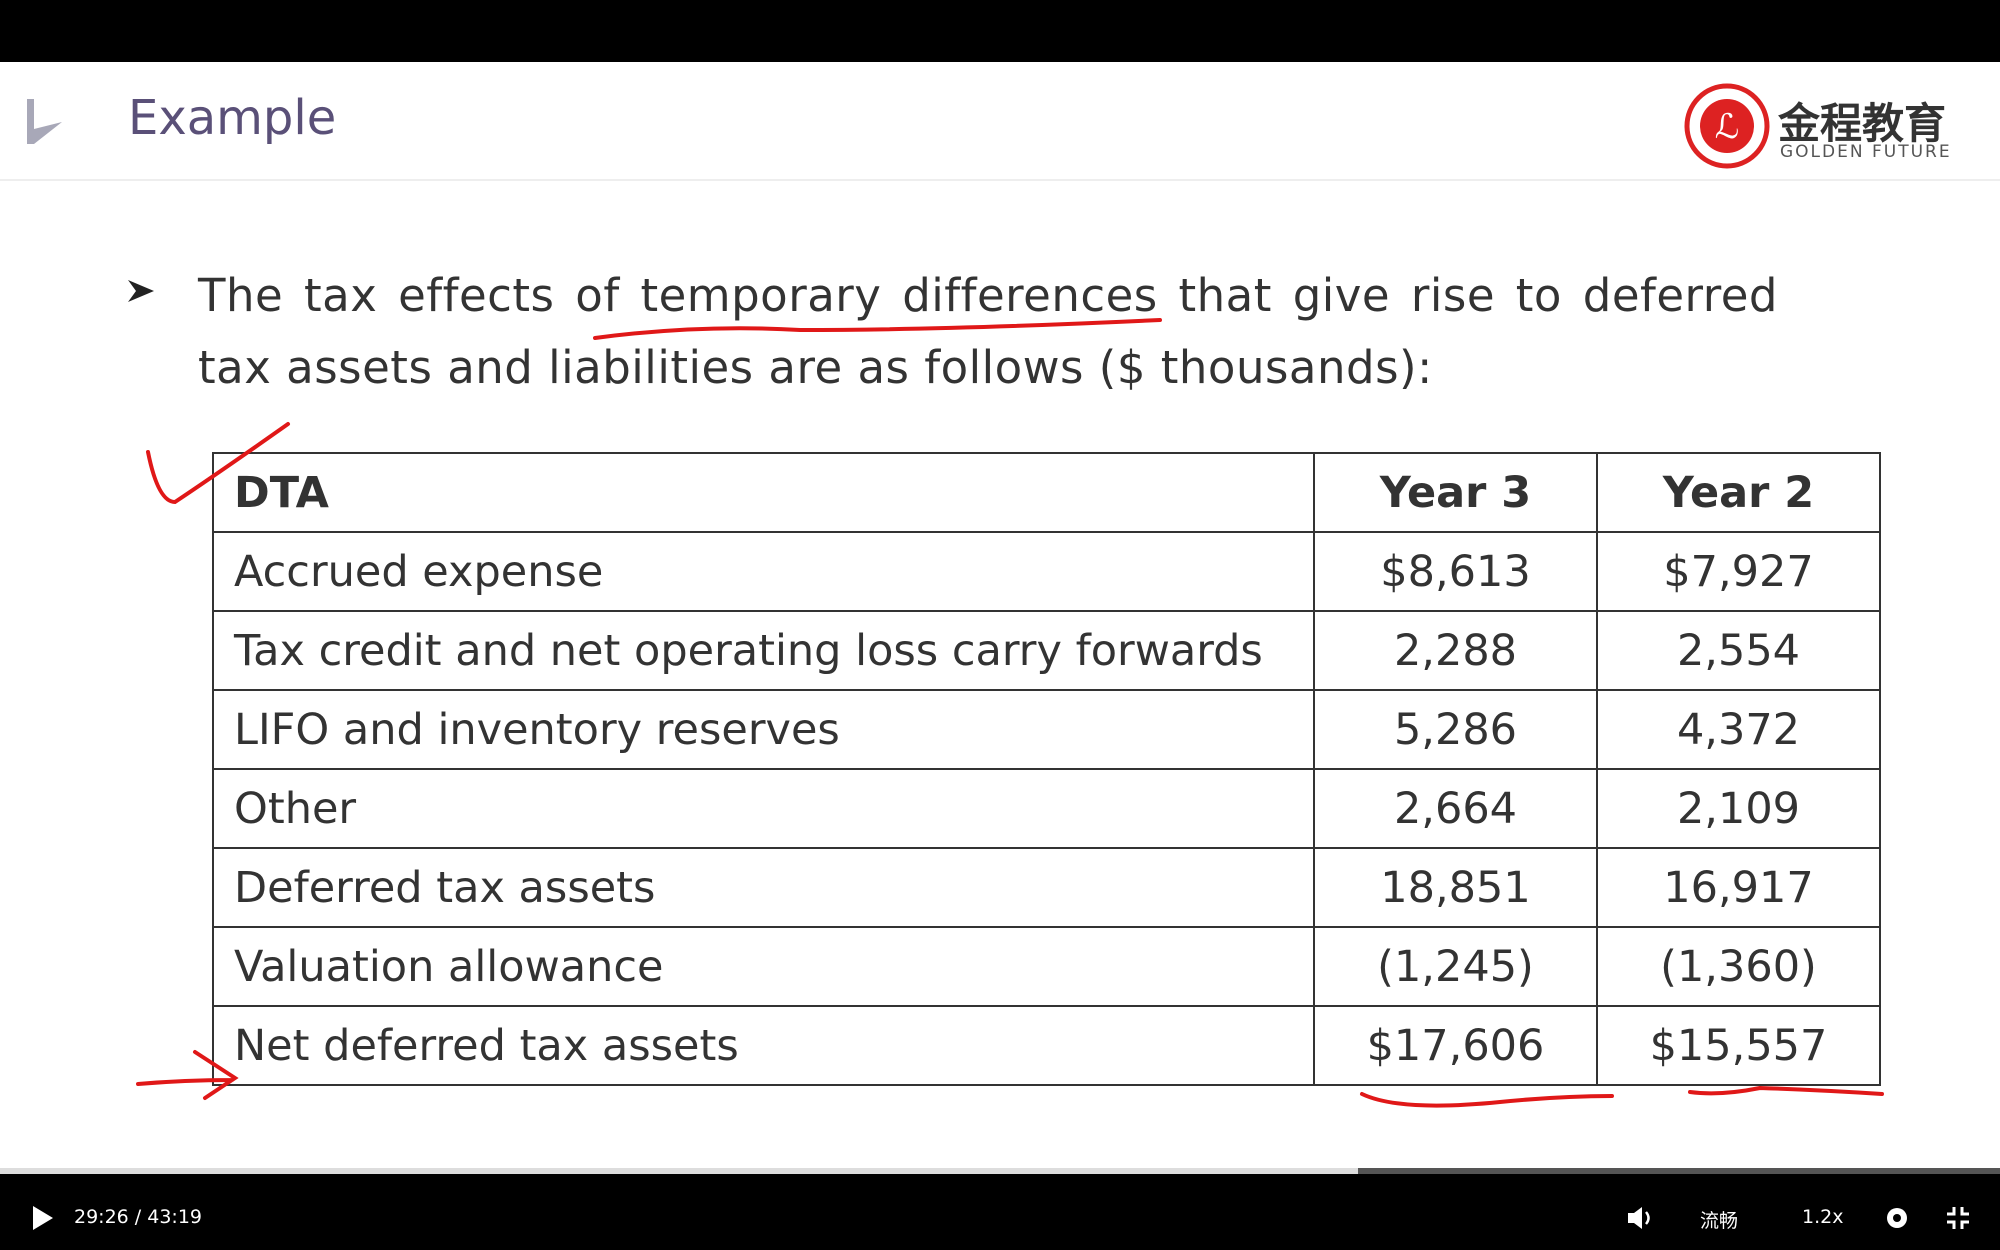  Describe the element at coordinates (763, 492) in the screenshot. I see `column-header: DTA` at that location.